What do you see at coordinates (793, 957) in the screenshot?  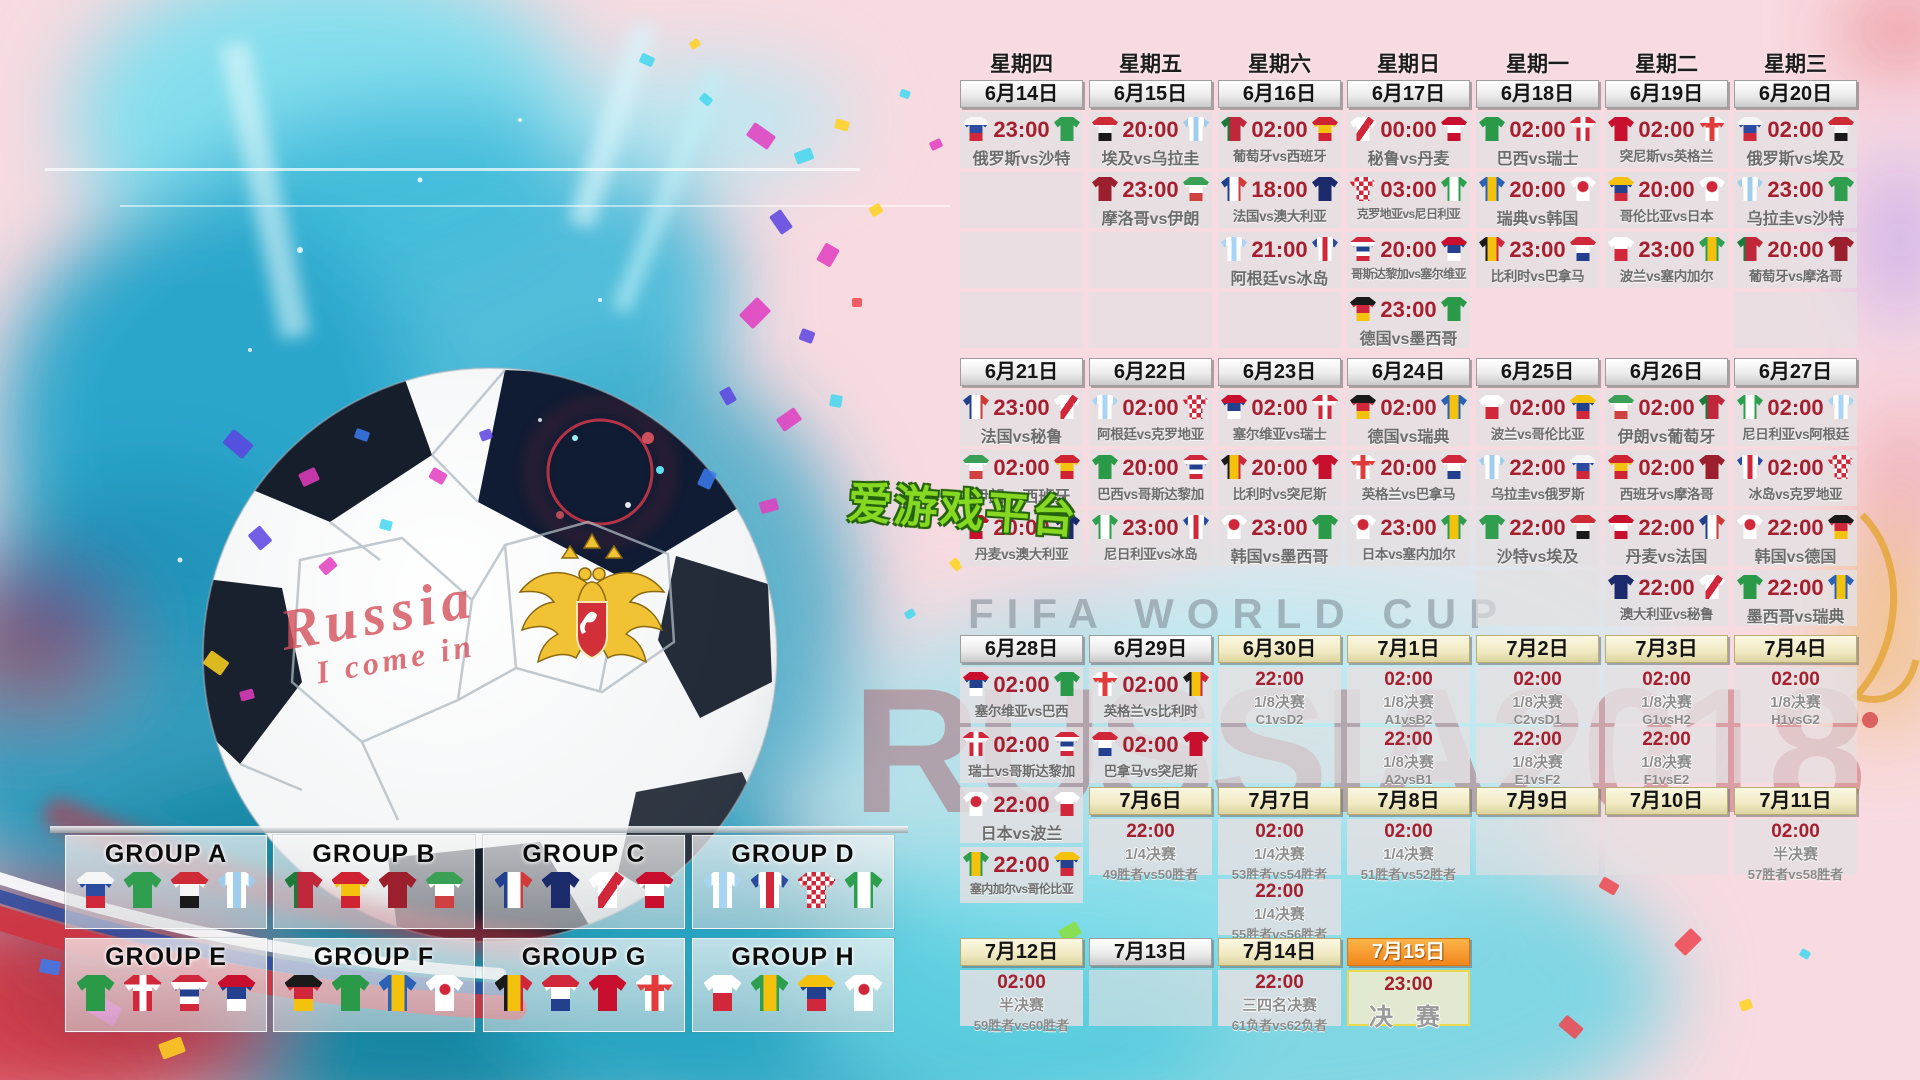 I see `group-label: GROUP H` at bounding box center [793, 957].